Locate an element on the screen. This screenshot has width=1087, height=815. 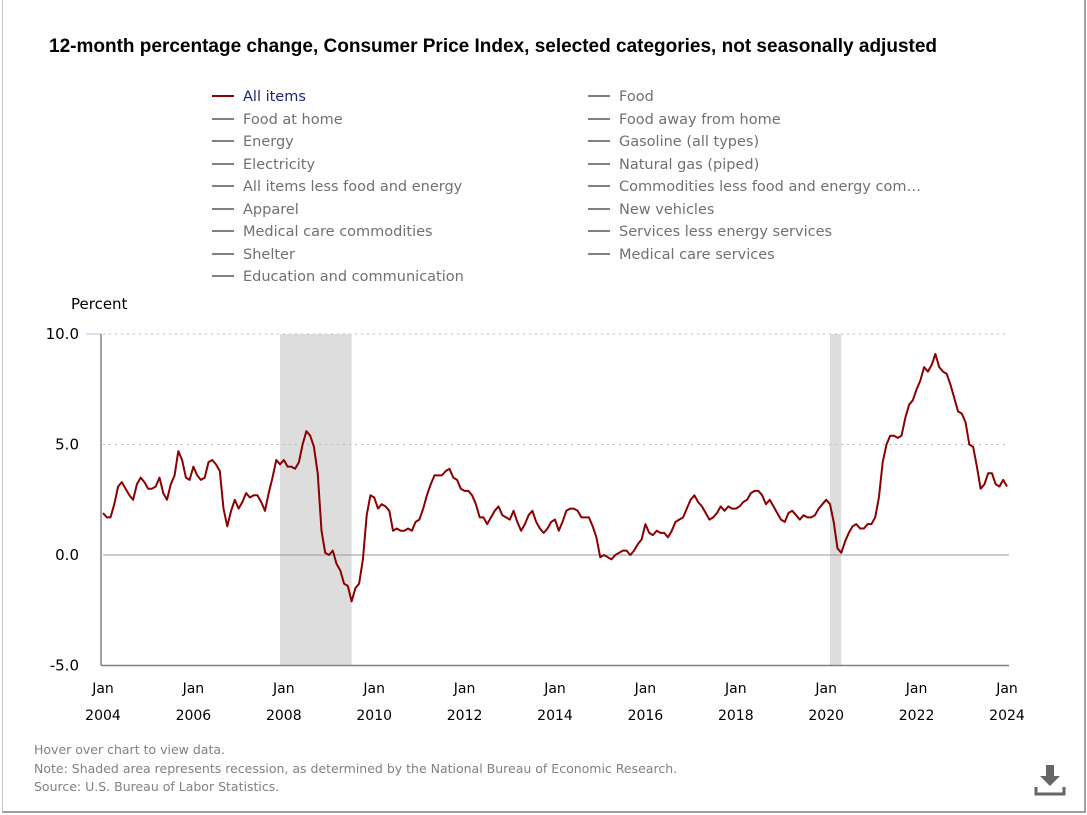
legend-item: Energy is located at coordinates (253, 142).